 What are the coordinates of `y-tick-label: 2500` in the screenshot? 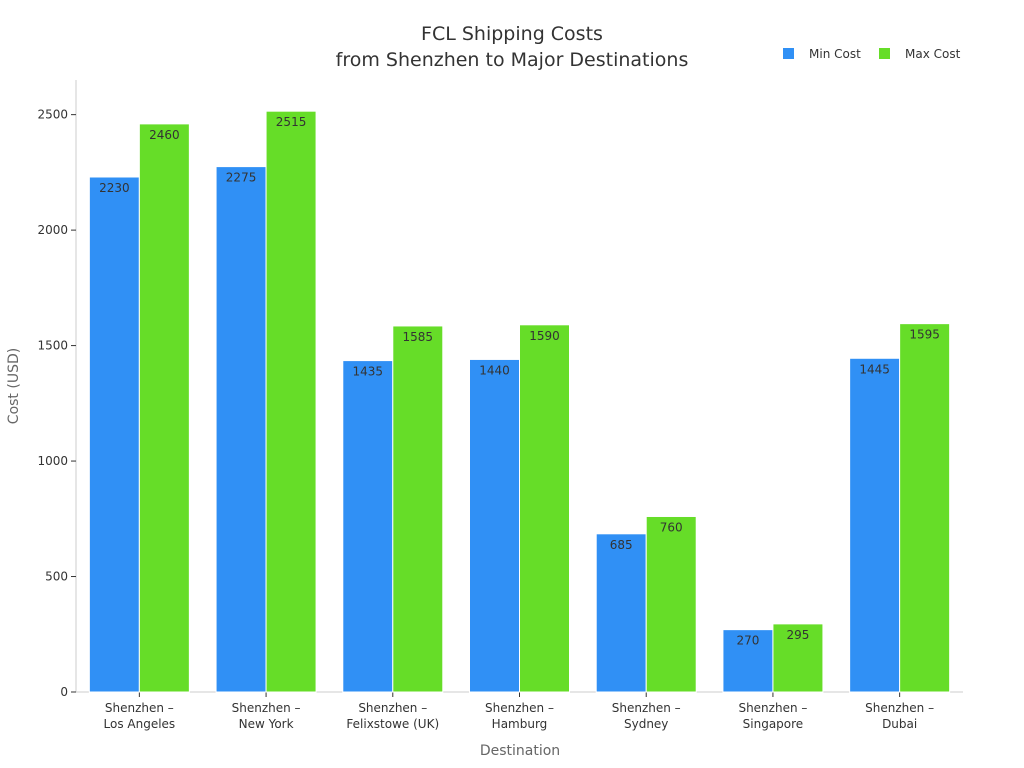 It's located at (52, 115).